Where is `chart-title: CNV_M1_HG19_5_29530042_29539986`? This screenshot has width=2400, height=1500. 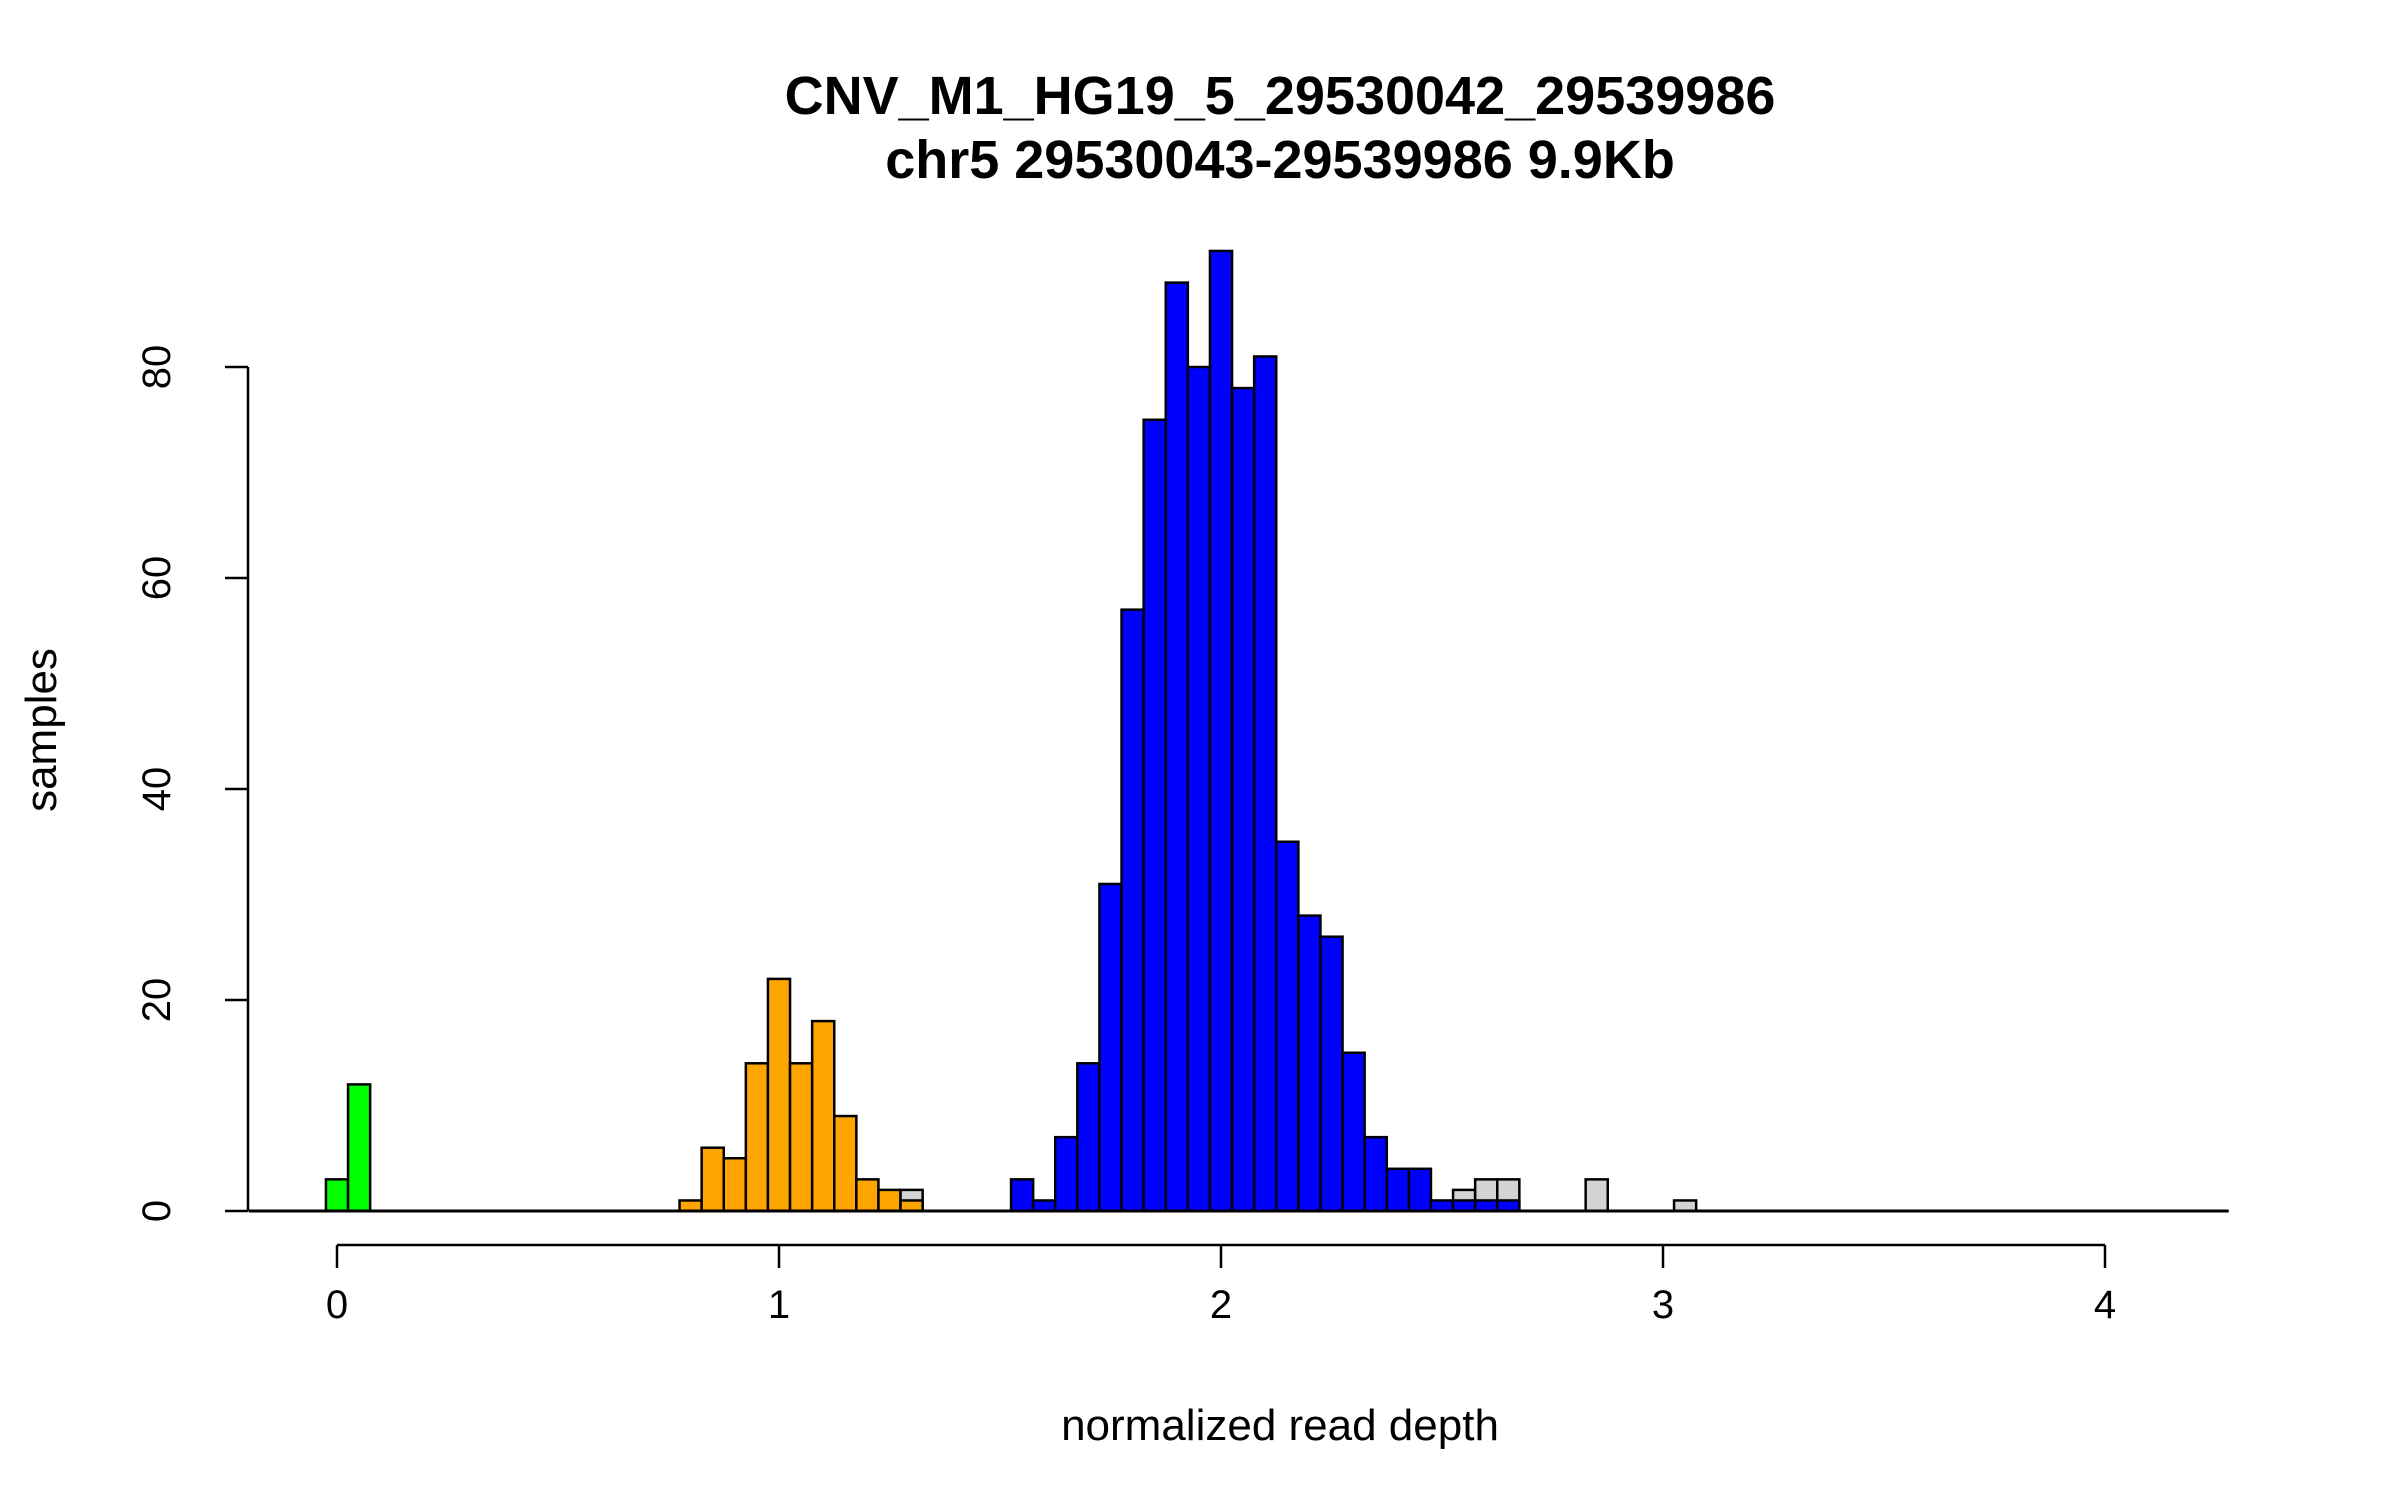
chart-title: CNV_M1_HG19_5_29530042_29539986 is located at coordinates (1280, 96).